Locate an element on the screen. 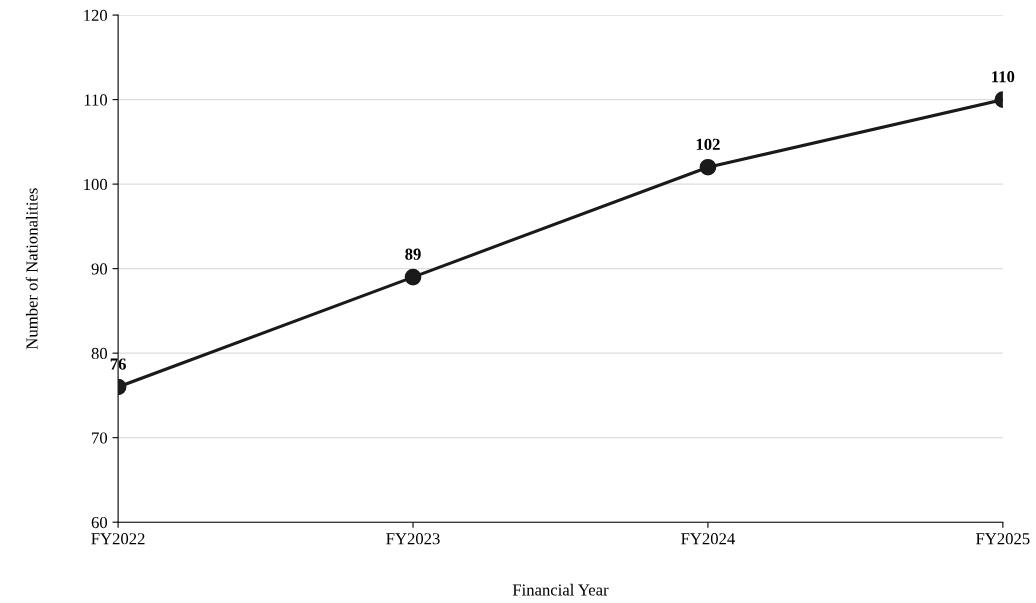 Image resolution: width=1036 pixels, height=603 pixels. y-tick-label: 70 is located at coordinates (100, 438).